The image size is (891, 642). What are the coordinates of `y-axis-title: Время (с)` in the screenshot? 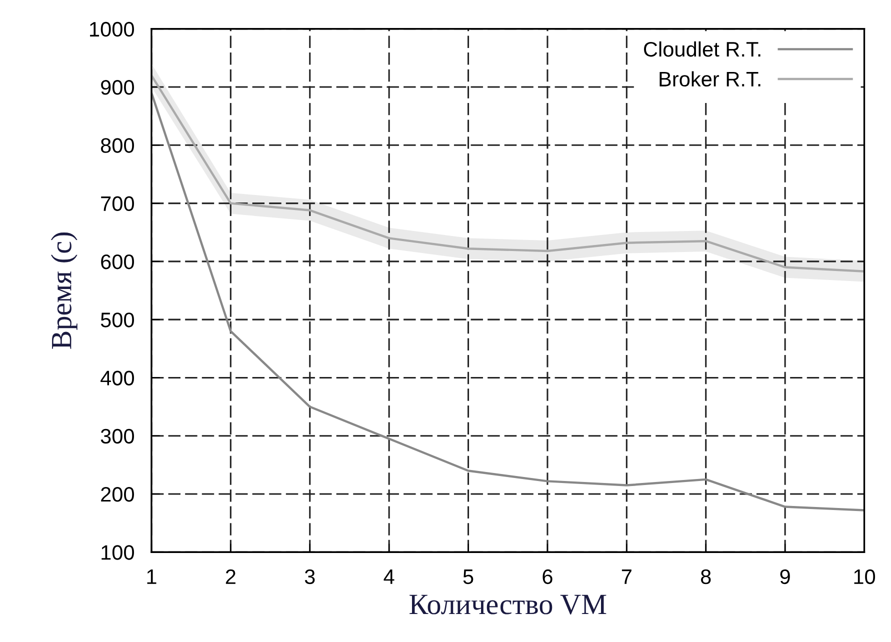 It's located at (64, 290).